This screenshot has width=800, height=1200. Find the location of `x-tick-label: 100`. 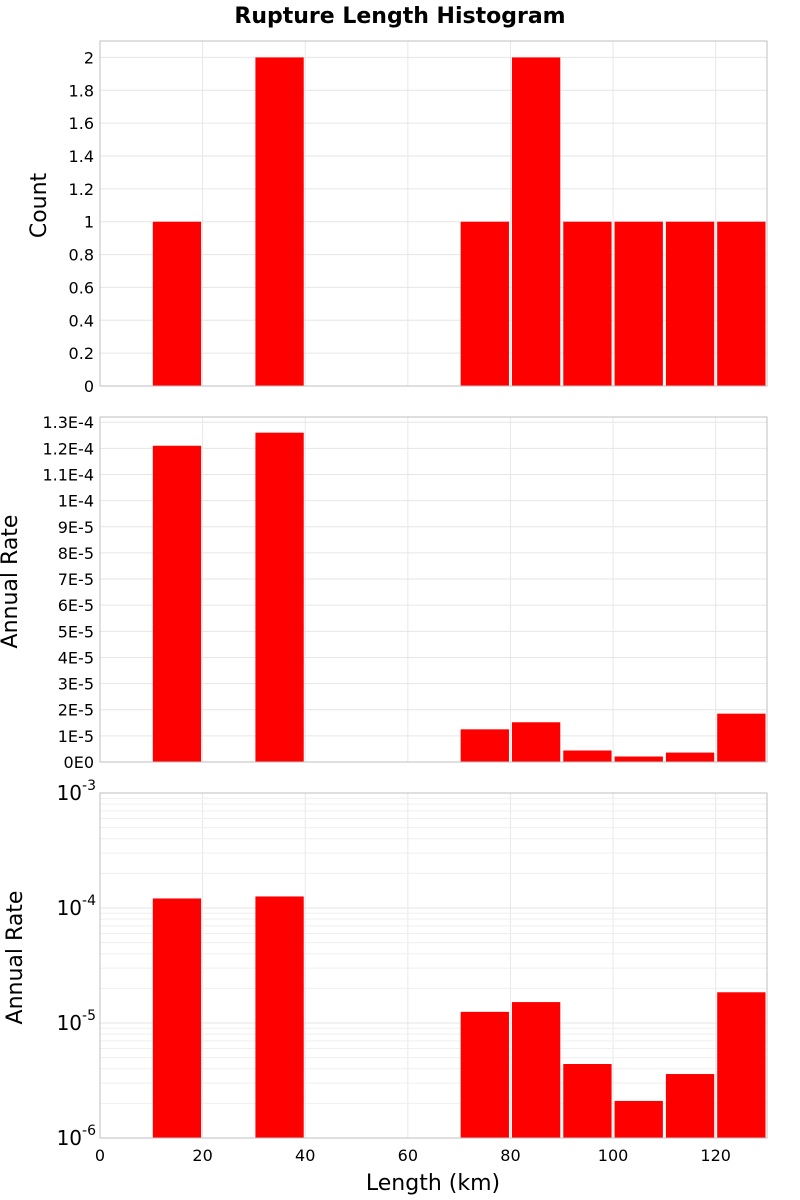

x-tick-label: 100 is located at coordinates (613, 1155).